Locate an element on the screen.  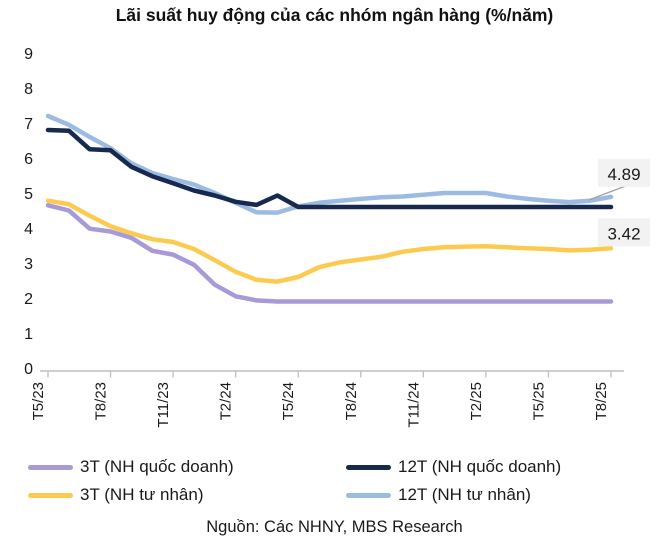
y-tick-label: 9 is located at coordinates (28, 54).